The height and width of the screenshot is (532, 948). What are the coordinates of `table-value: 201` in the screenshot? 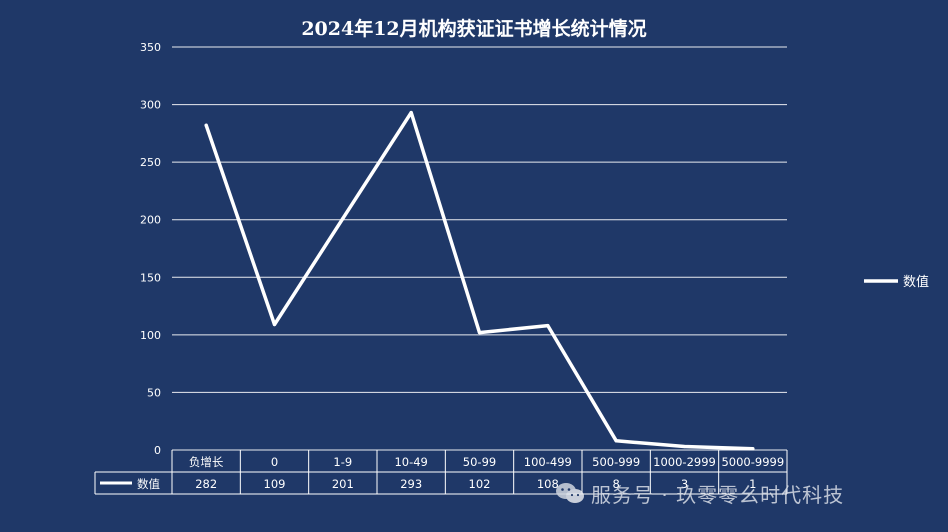 It's located at (343, 484).